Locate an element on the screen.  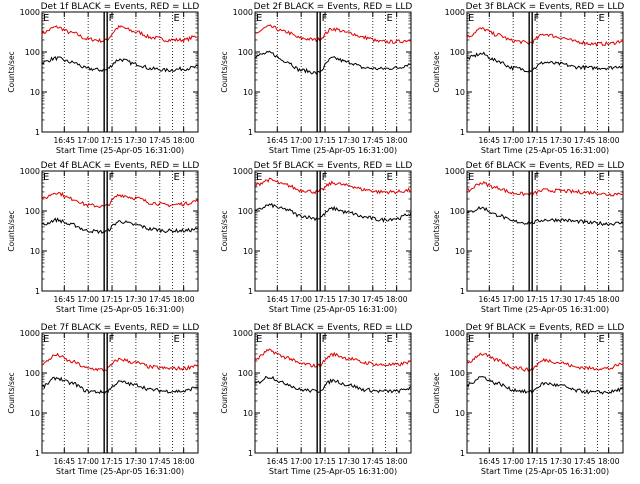
panel-title: Det 1f BLACK = Events, RED = LLD is located at coordinates (120, 7).